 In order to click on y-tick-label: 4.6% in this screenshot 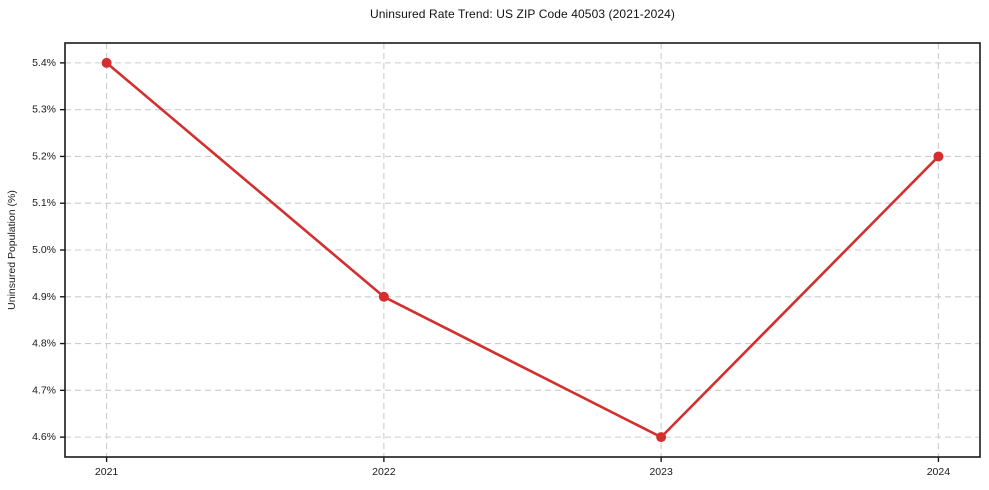, I will do `click(44, 437)`.